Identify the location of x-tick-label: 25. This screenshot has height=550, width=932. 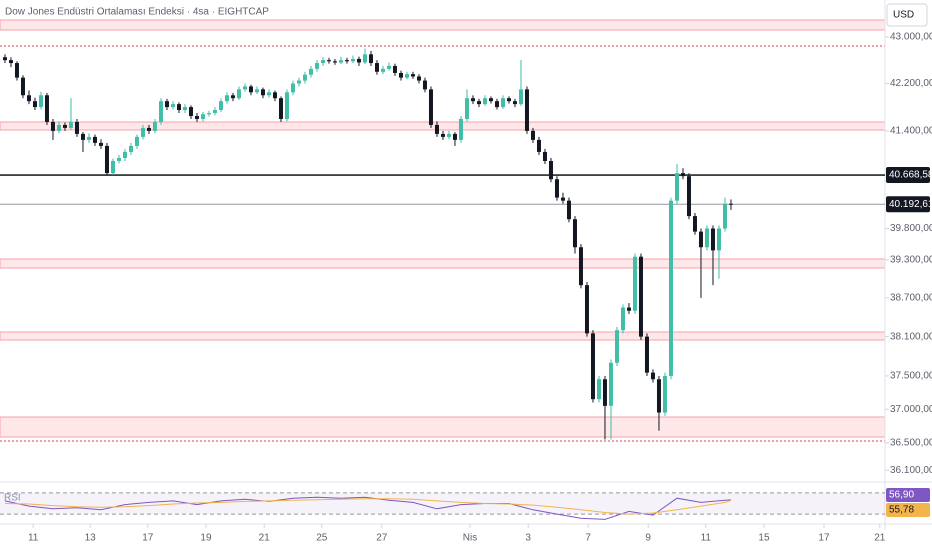
(322, 538).